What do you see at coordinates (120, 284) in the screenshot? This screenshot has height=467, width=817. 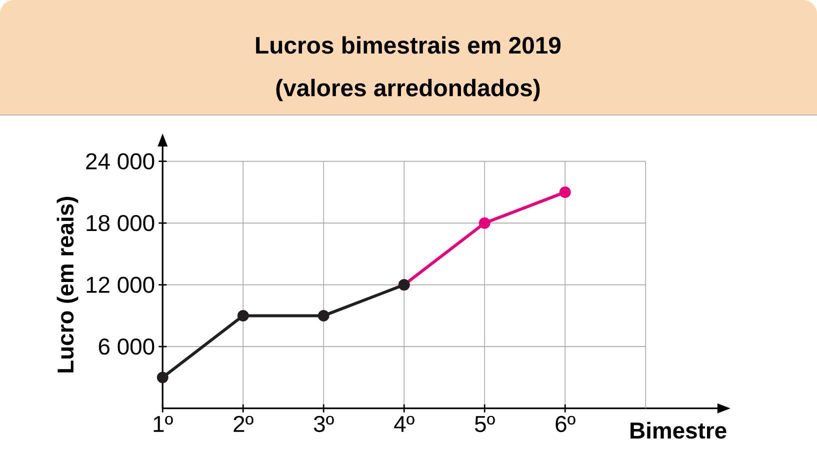 I see `y-tick-label: 12 000` at bounding box center [120, 284].